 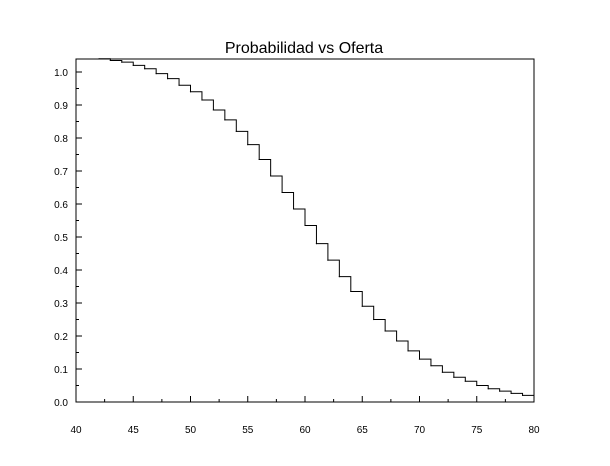 I want to click on chart-title: Probabilidad vs Oferta, so click(x=304, y=48).